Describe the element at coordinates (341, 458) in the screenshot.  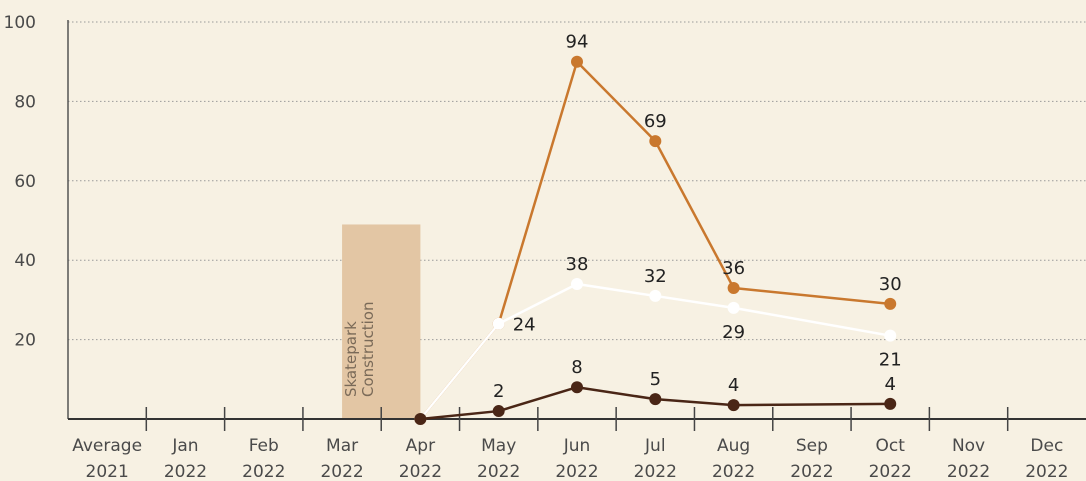
I see `x-tick-label: Mar 2022` at that location.